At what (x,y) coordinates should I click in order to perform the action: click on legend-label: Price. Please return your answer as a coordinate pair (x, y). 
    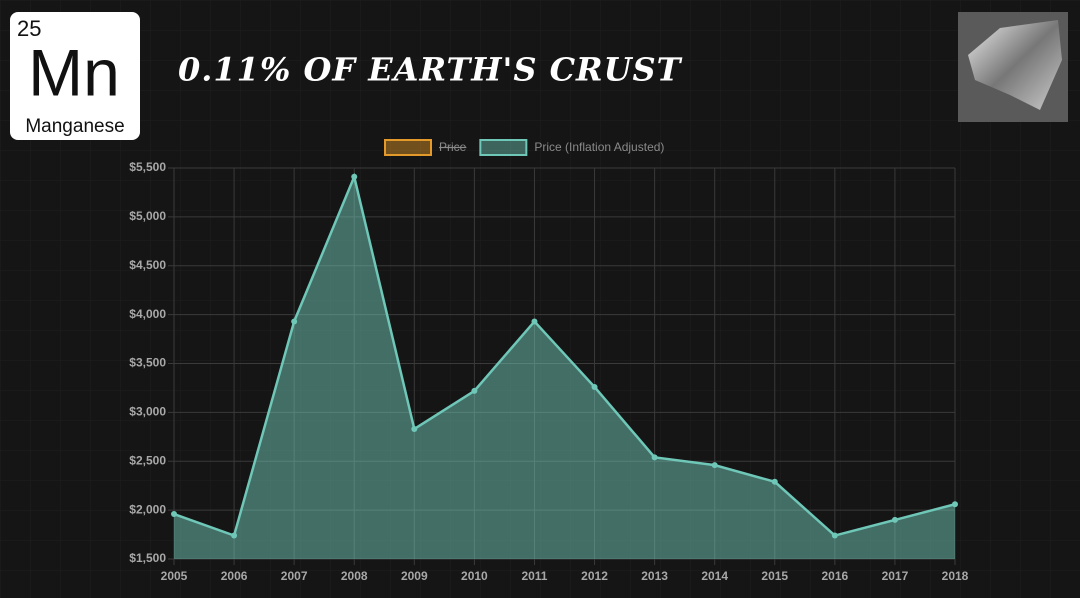
    Looking at the image, I should click on (453, 147).